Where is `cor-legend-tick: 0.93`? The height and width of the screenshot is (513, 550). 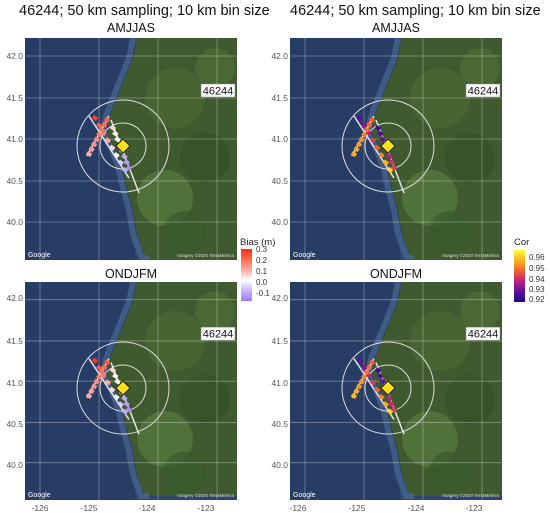
cor-legend-tick: 0.93 is located at coordinates (537, 289).